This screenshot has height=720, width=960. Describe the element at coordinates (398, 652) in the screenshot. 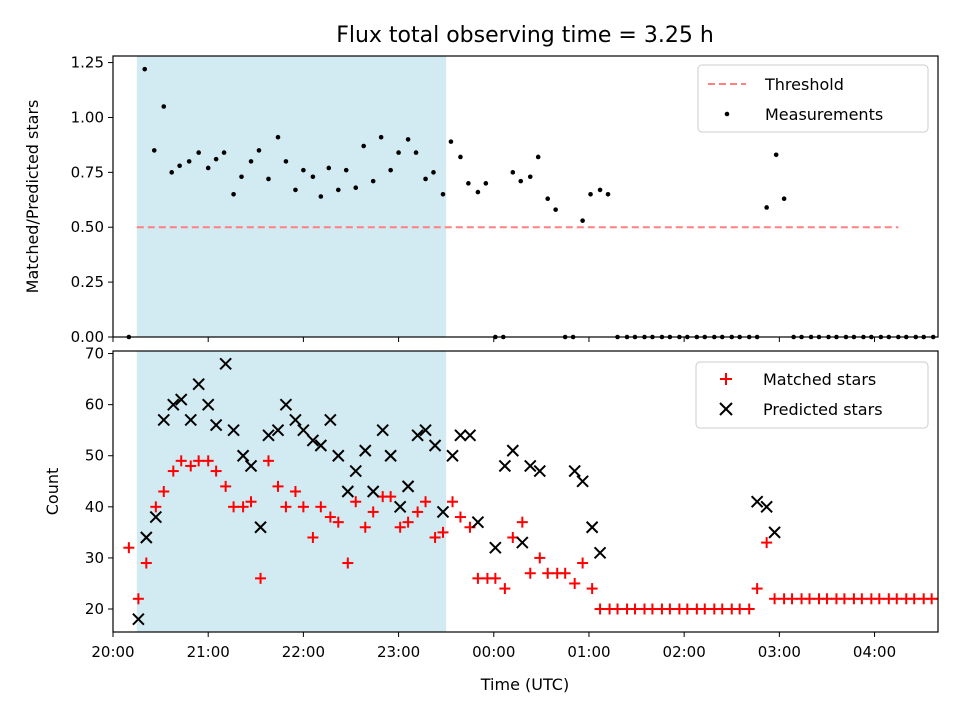

I see `x-tick-label: 23:00` at that location.